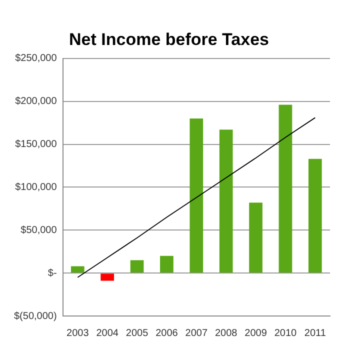 The width and height of the screenshot is (350, 350). What do you see at coordinates (36, 58) in the screenshot?
I see `y-tick-label: $250,000` at bounding box center [36, 58].